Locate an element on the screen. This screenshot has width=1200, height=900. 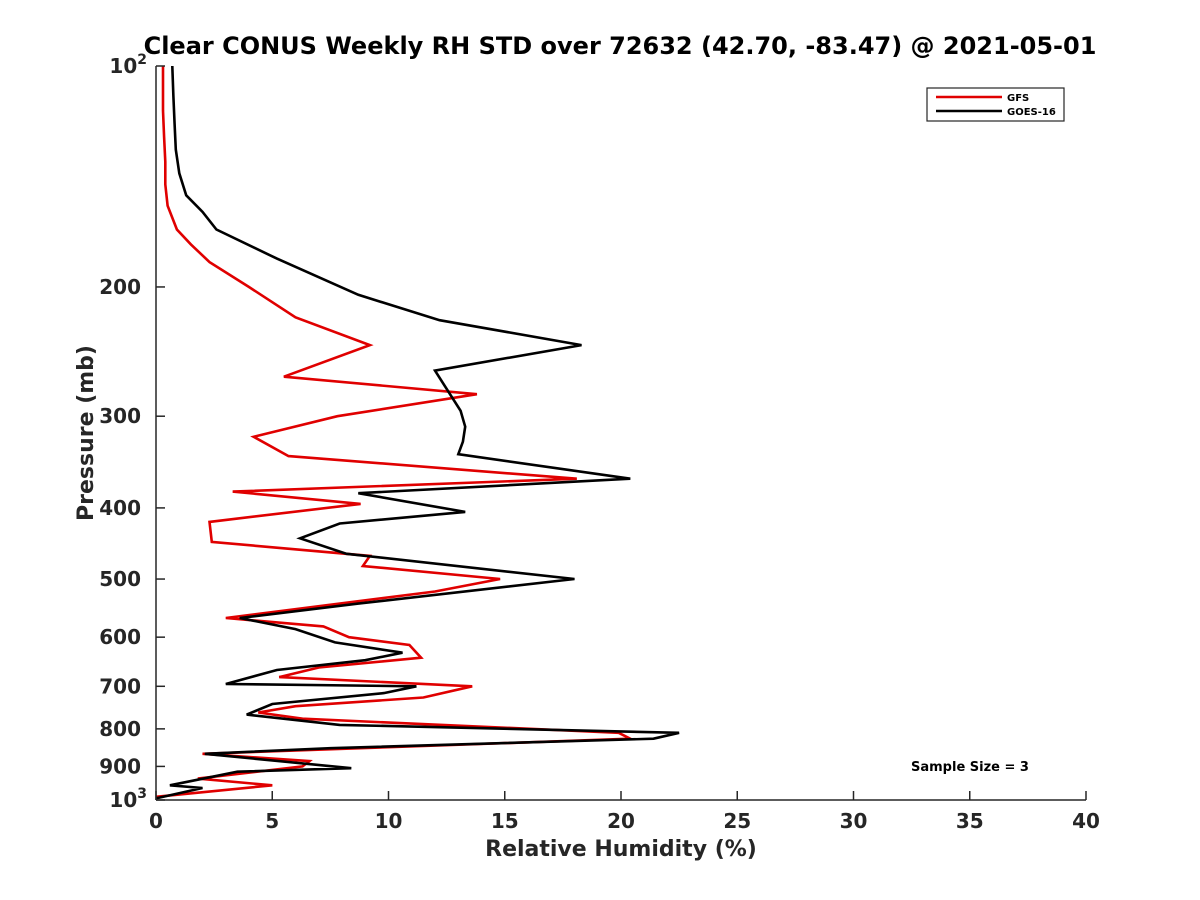
x-tick-label: 40 is located at coordinates (1086, 821).